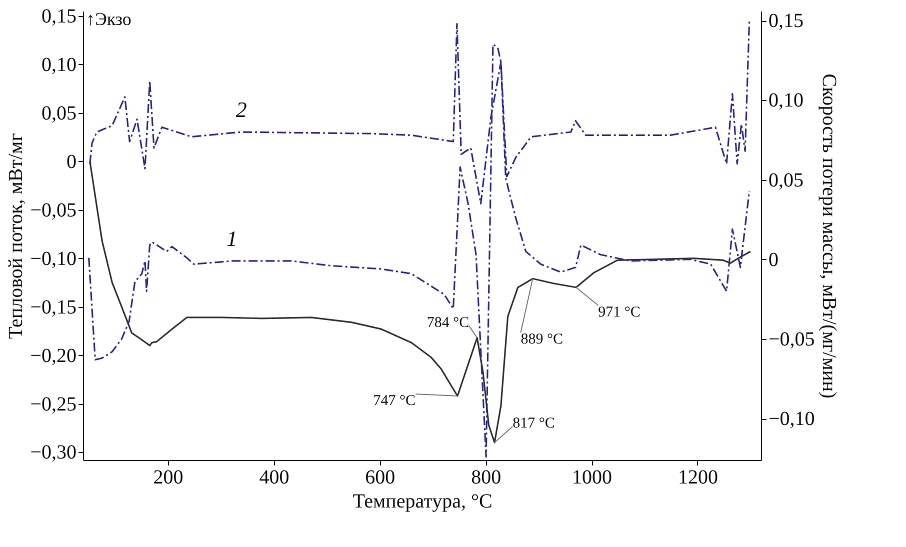 This screenshot has height=547, width=906. Describe the element at coordinates (698, 477) in the screenshot. I see `x-tick-label: 1200` at that location.